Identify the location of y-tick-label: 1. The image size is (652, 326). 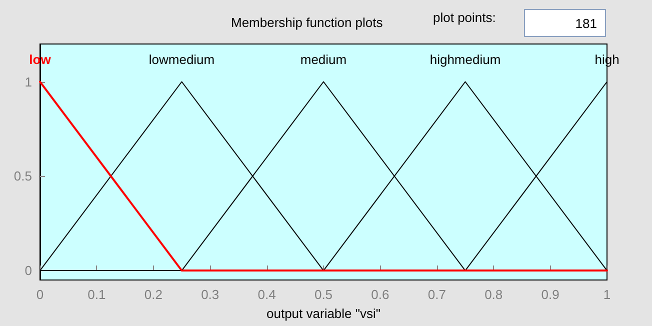
(28, 82).